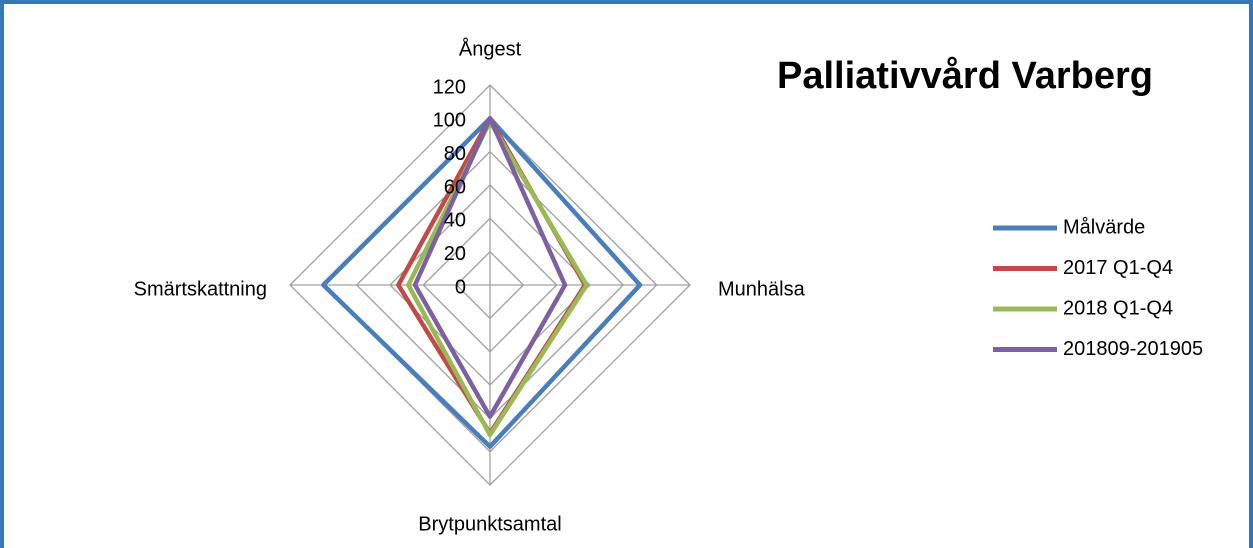 The height and width of the screenshot is (548, 1253). Describe the element at coordinates (1118, 308) in the screenshot. I see `legend-label: 2018 Q1-Q4` at that location.